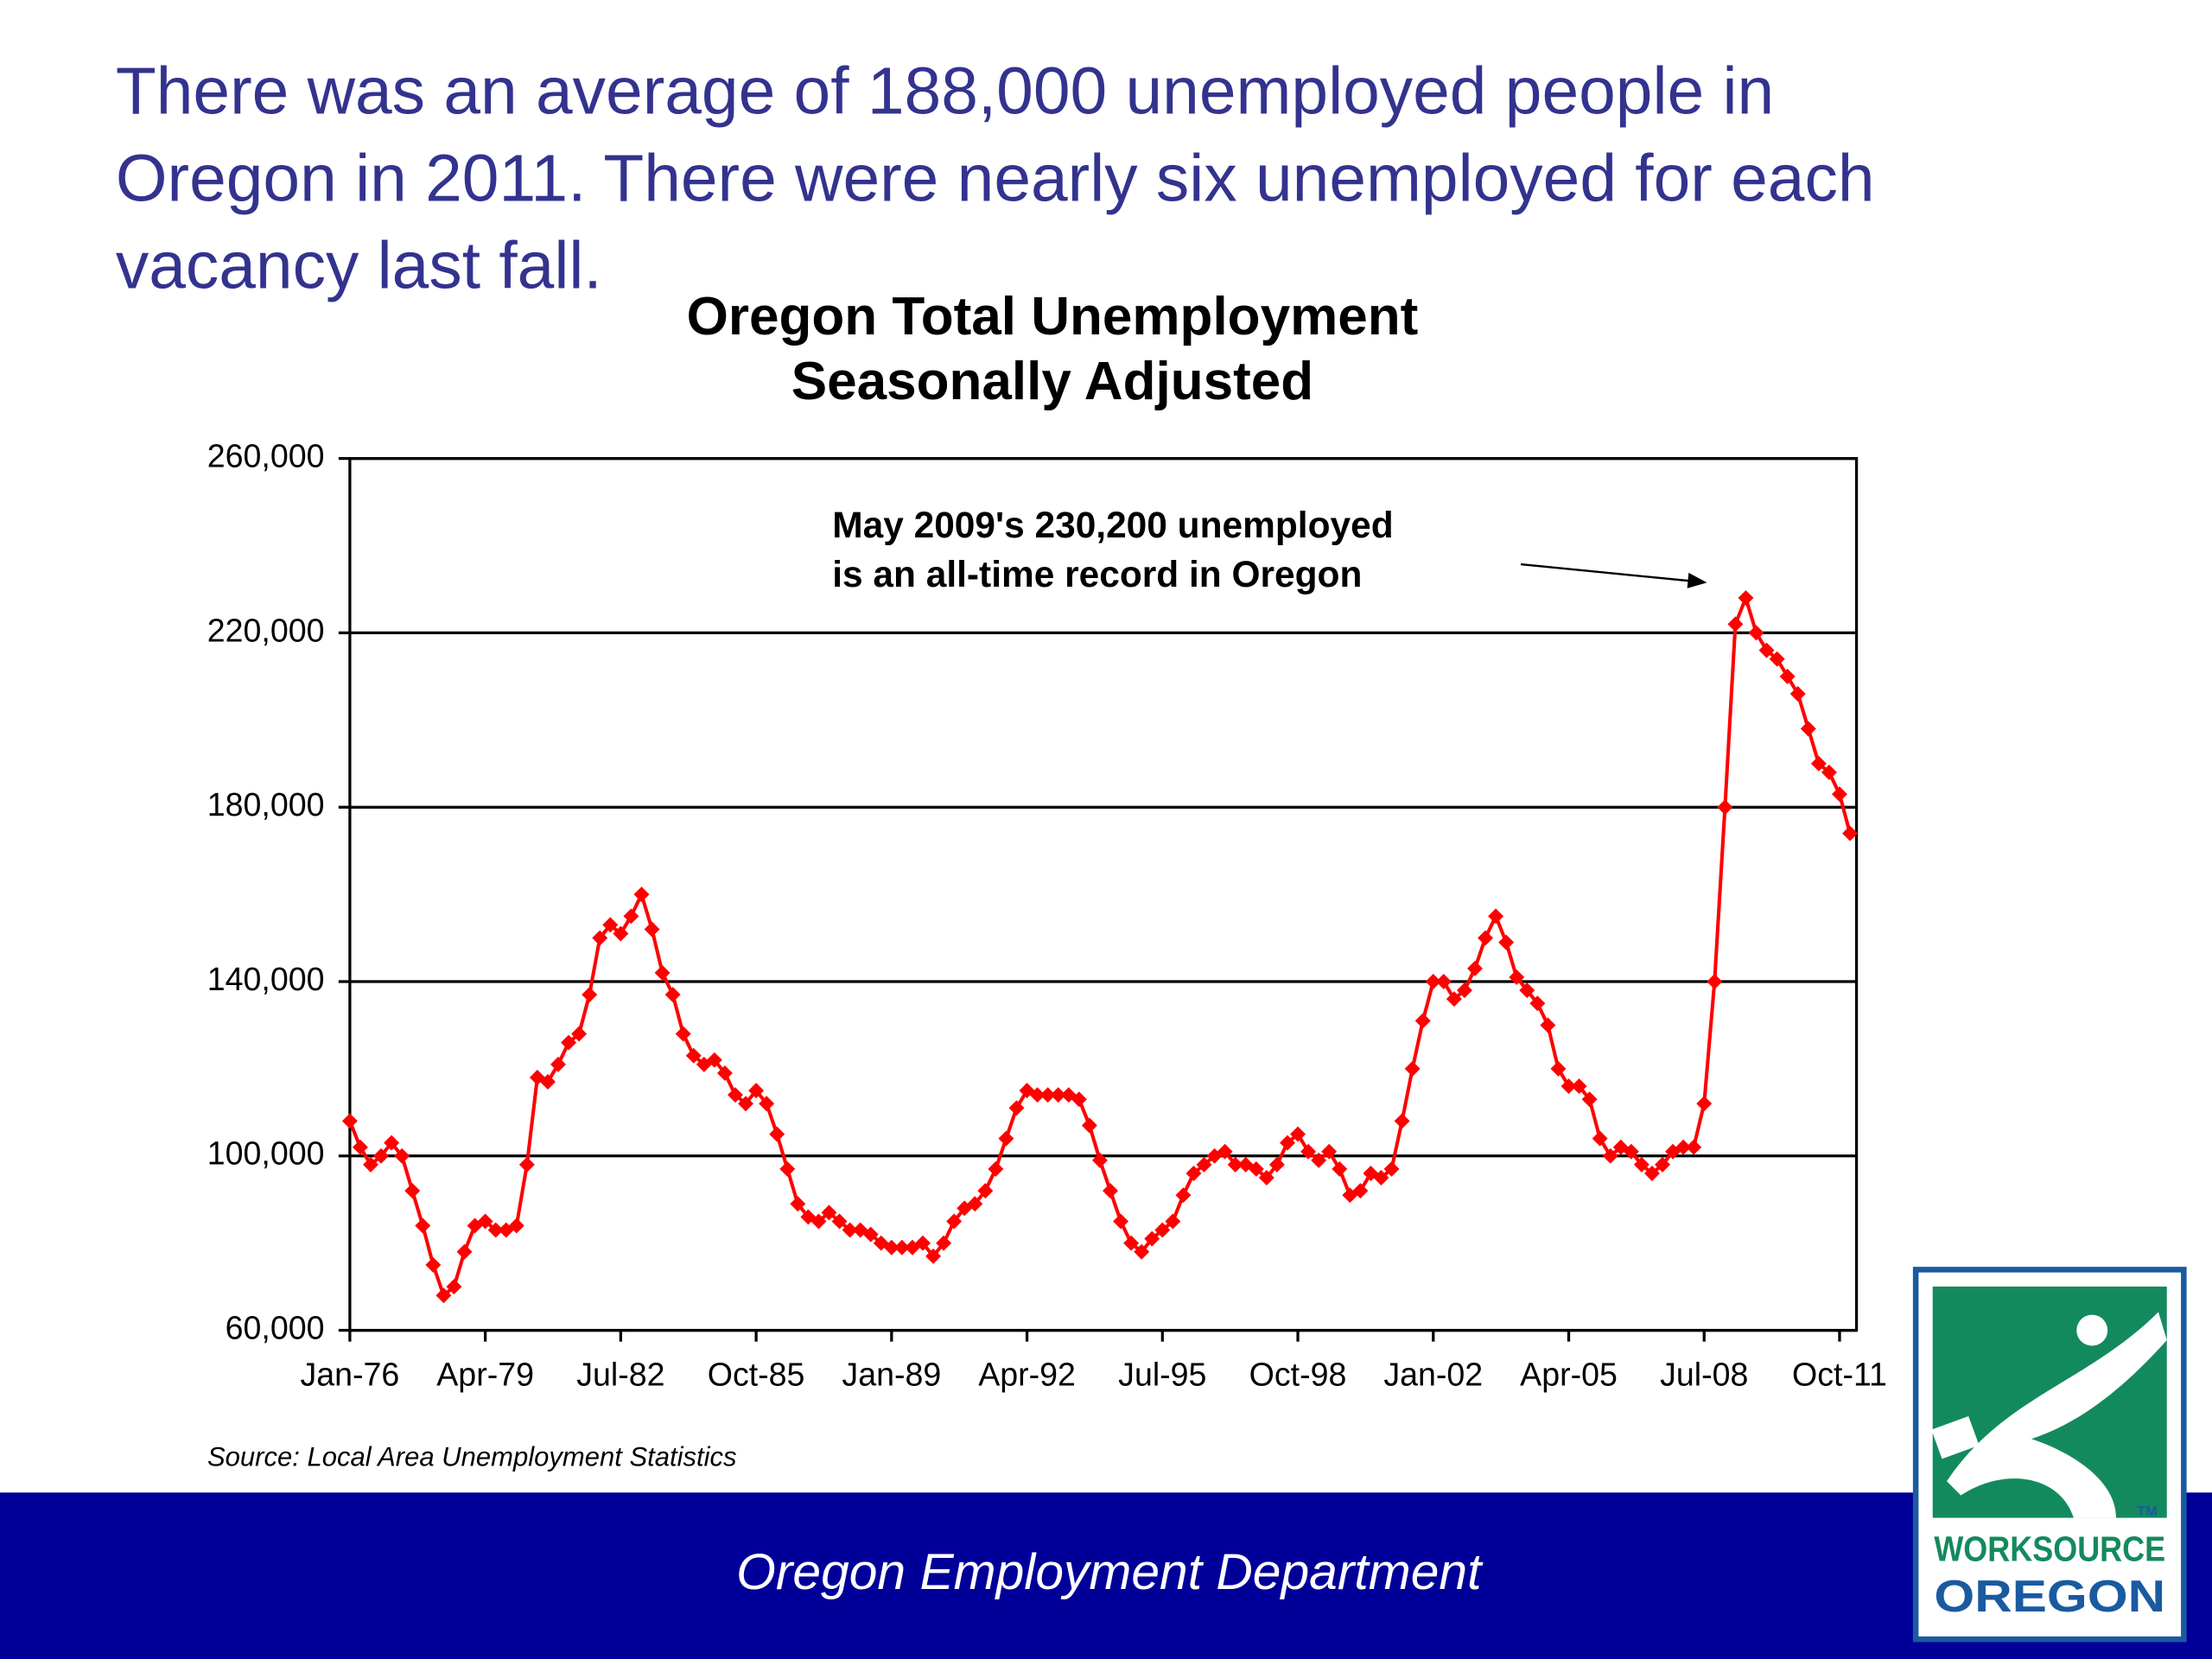 This screenshot has width=2212, height=1659. What do you see at coordinates (1110, 1572) in the screenshot?
I see `footer-text: Oregon Employment Department` at bounding box center [1110, 1572].